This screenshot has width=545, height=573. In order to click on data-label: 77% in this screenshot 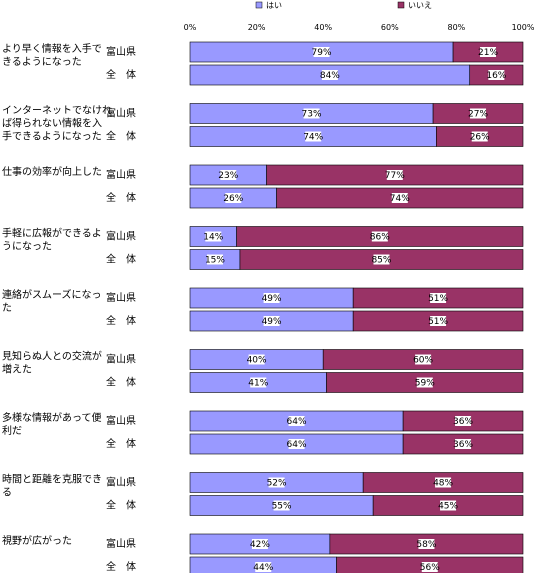, I will do `click(395, 176)`.